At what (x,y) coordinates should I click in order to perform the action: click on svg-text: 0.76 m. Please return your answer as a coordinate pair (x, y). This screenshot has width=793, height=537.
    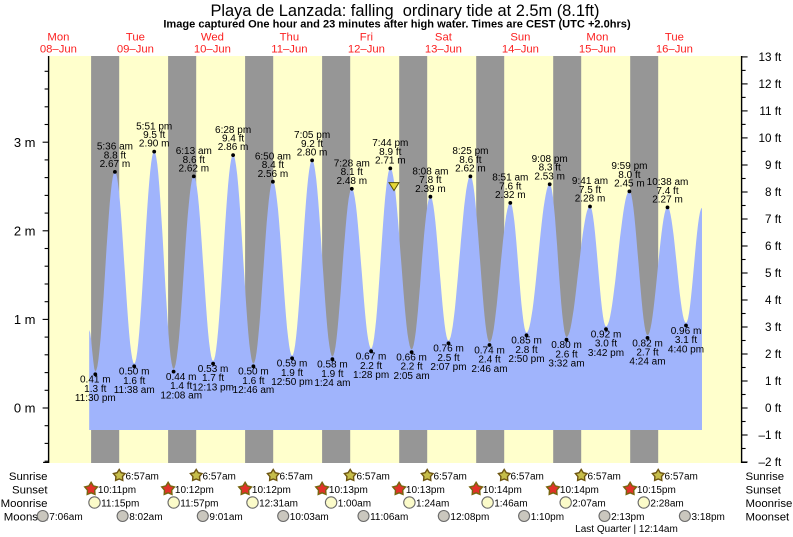
    Looking at the image, I should click on (448, 349).